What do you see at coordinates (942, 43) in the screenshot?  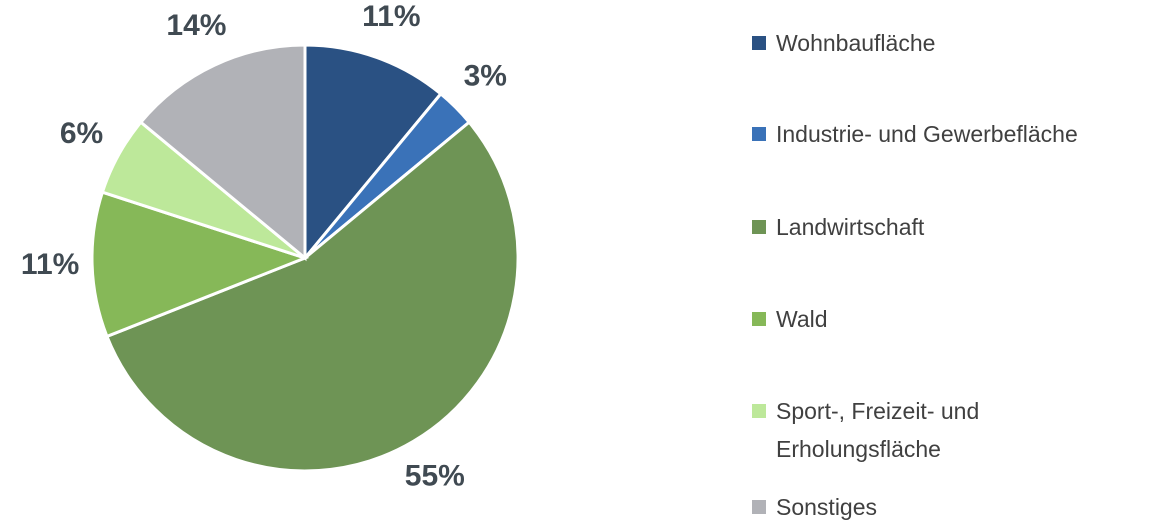 I see `legend-item: Wohnbaufläche` at bounding box center [942, 43].